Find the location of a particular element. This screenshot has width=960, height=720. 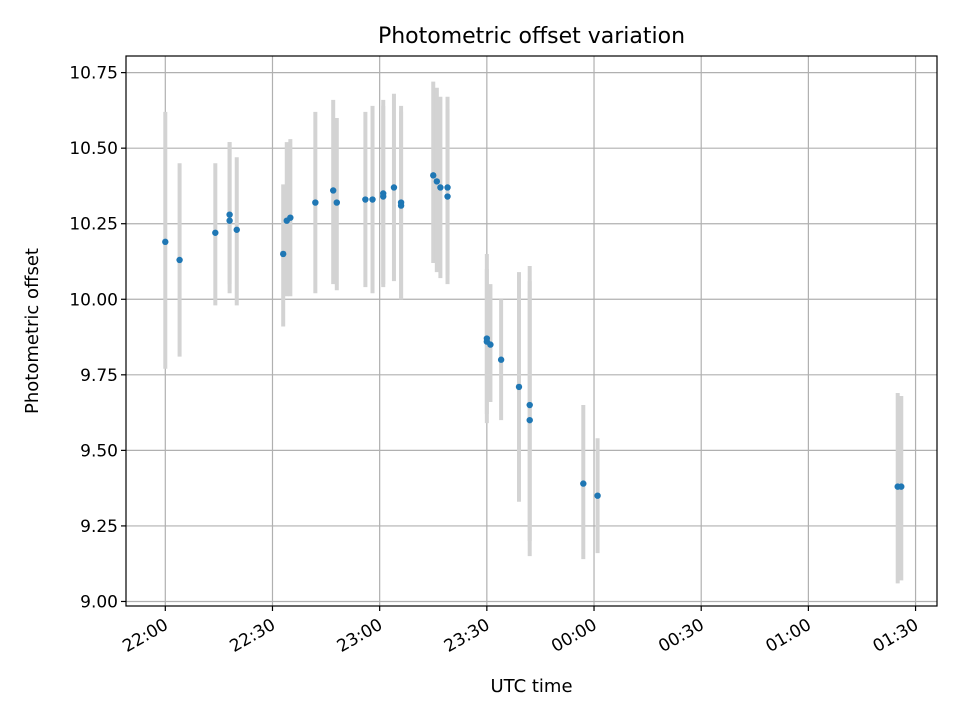

chart-title: Photometric offset variation is located at coordinates (531, 36).